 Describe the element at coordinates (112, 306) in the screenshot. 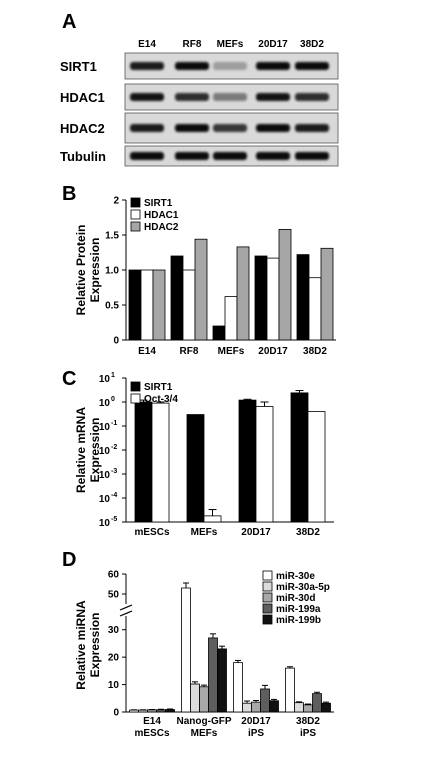

I see `y-tick-label: 0.5` at that location.